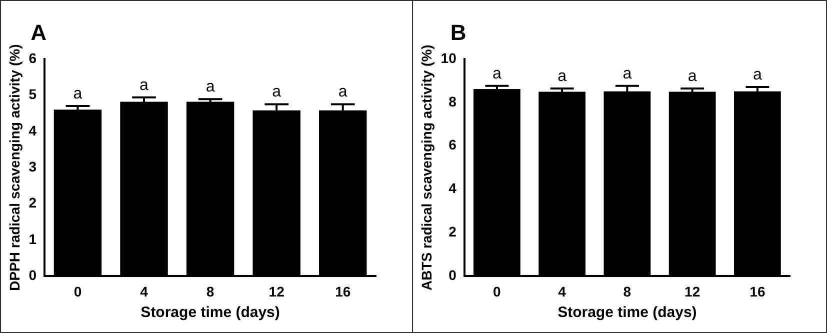 This screenshot has height=333, width=827. Describe the element at coordinates (426, 167) in the screenshot. I see `y-axis-title: ABTS radical scavenging activity (%)` at that location.